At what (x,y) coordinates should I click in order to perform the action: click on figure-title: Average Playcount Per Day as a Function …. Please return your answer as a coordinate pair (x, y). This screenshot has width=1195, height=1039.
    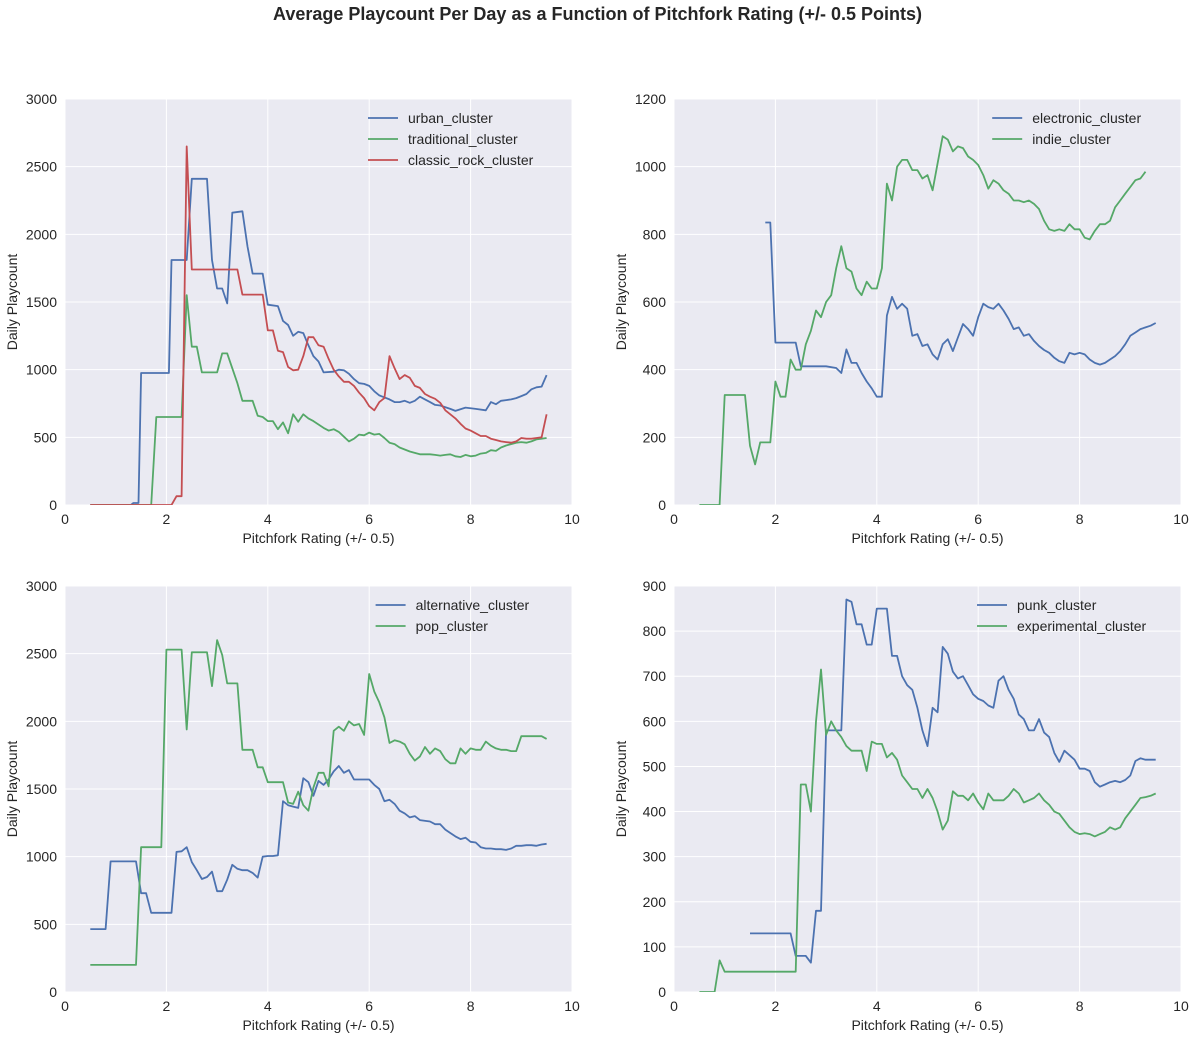
    Looking at the image, I should click on (597, 14).